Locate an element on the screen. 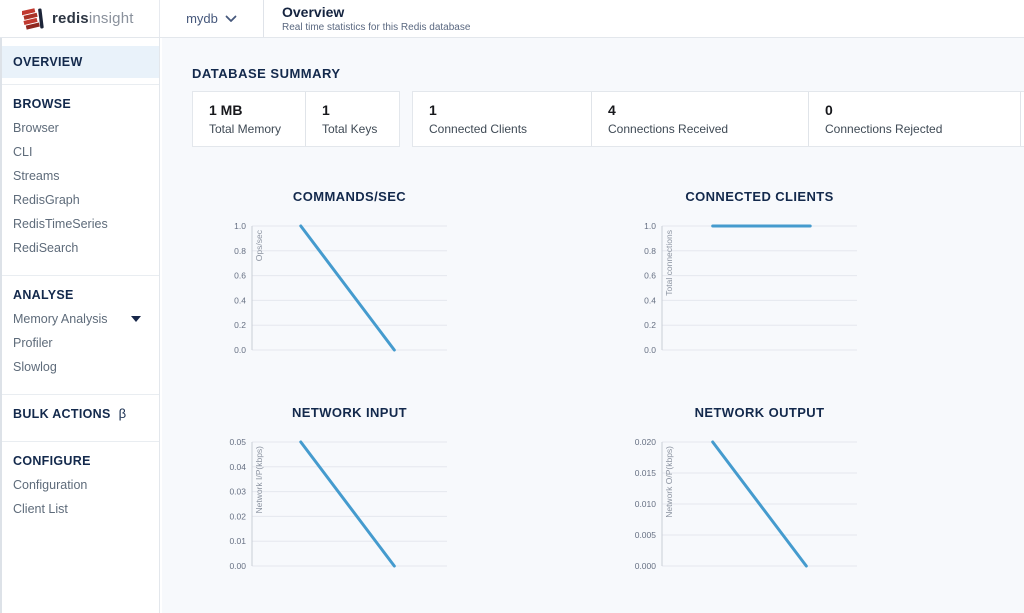  sidebar-item-cli: CLI is located at coordinates (80, 152).